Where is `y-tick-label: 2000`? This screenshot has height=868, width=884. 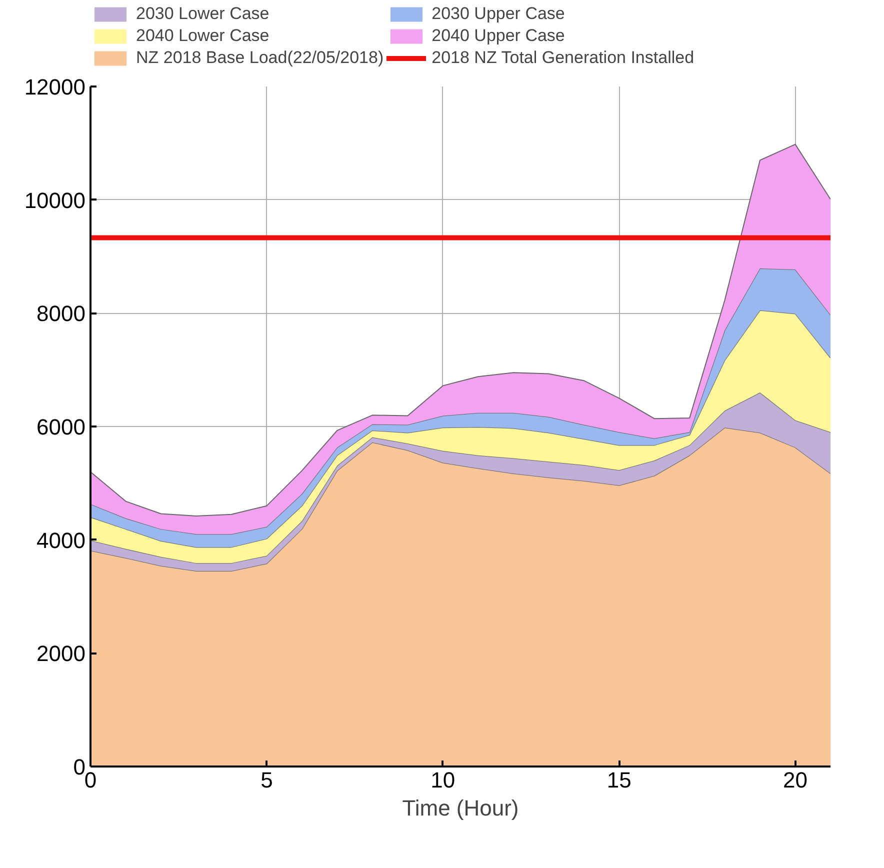
y-tick-label: 2000 is located at coordinates (61, 653).